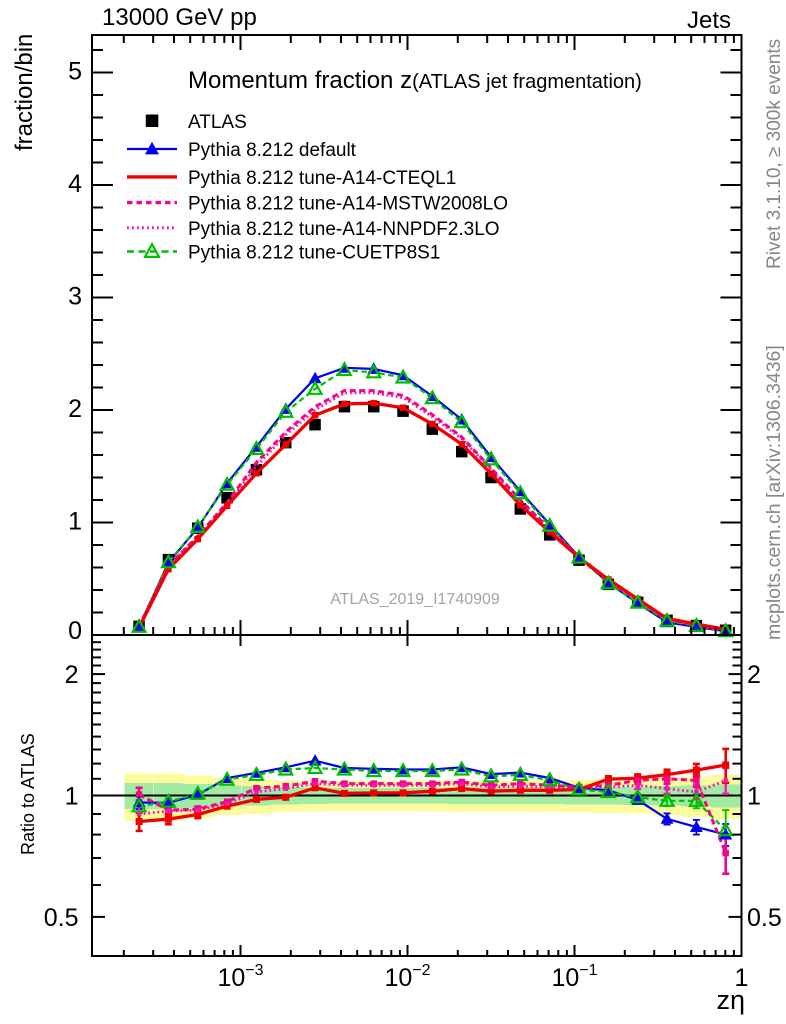  What do you see at coordinates (75, 297) in the screenshot?
I see `svg-text: 3` at bounding box center [75, 297].